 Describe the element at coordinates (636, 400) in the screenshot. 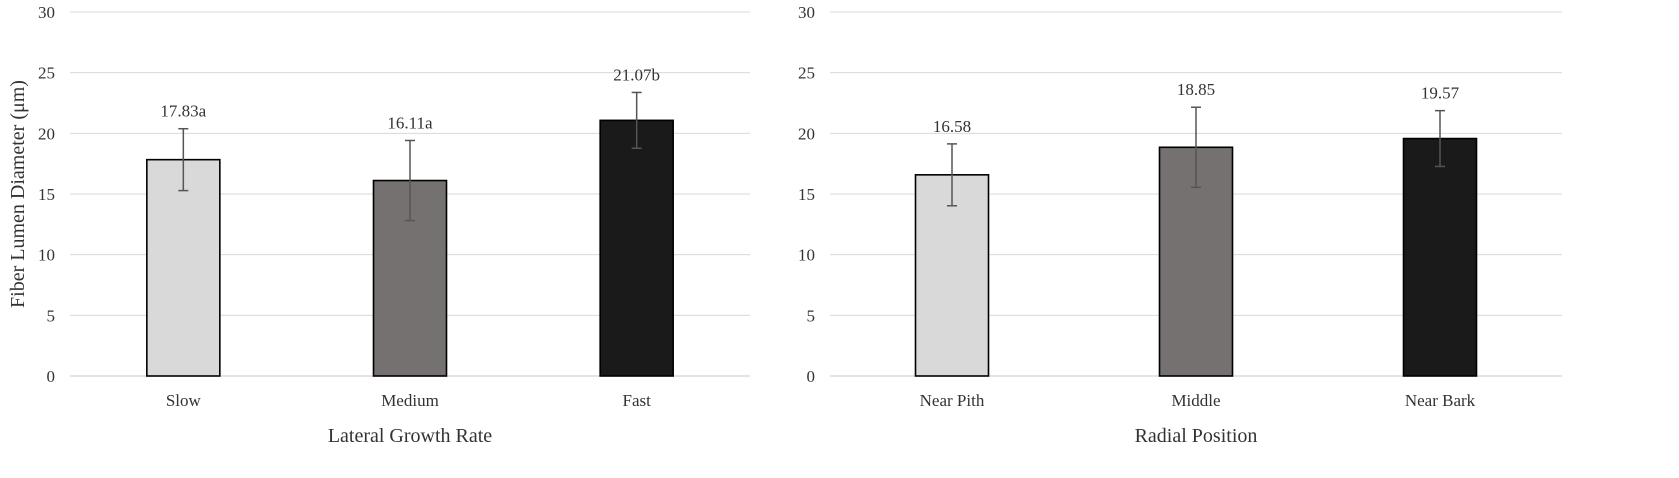

I see `x-tick-label: Fast` at that location.